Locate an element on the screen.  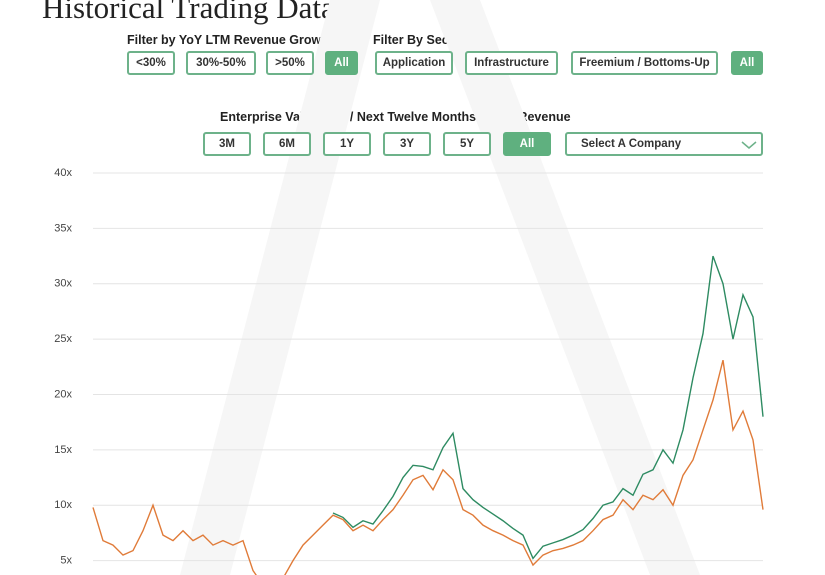
y-tick-label: 35x is located at coordinates (63, 228).